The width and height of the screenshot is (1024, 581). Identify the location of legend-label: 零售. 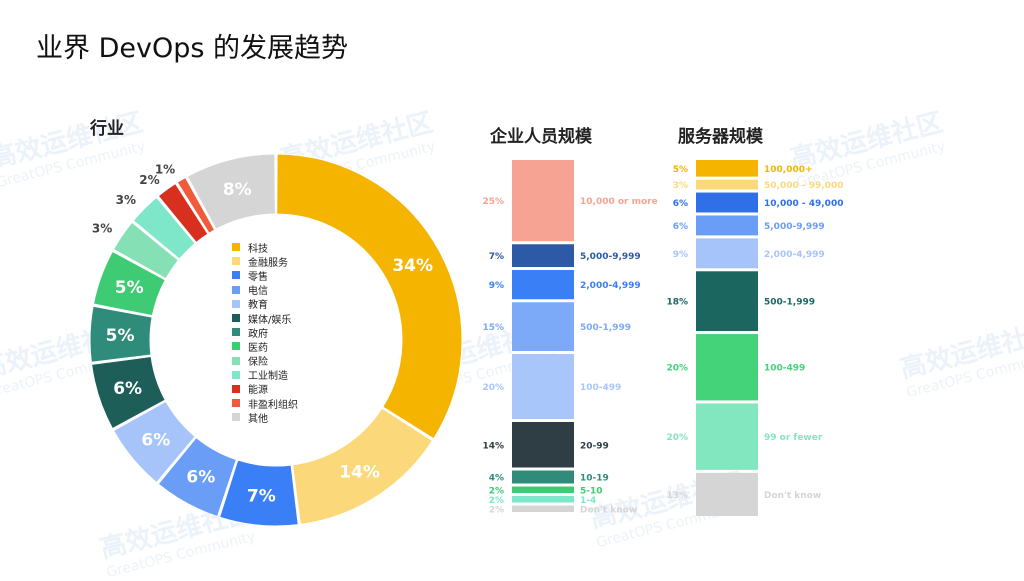
(258, 277).